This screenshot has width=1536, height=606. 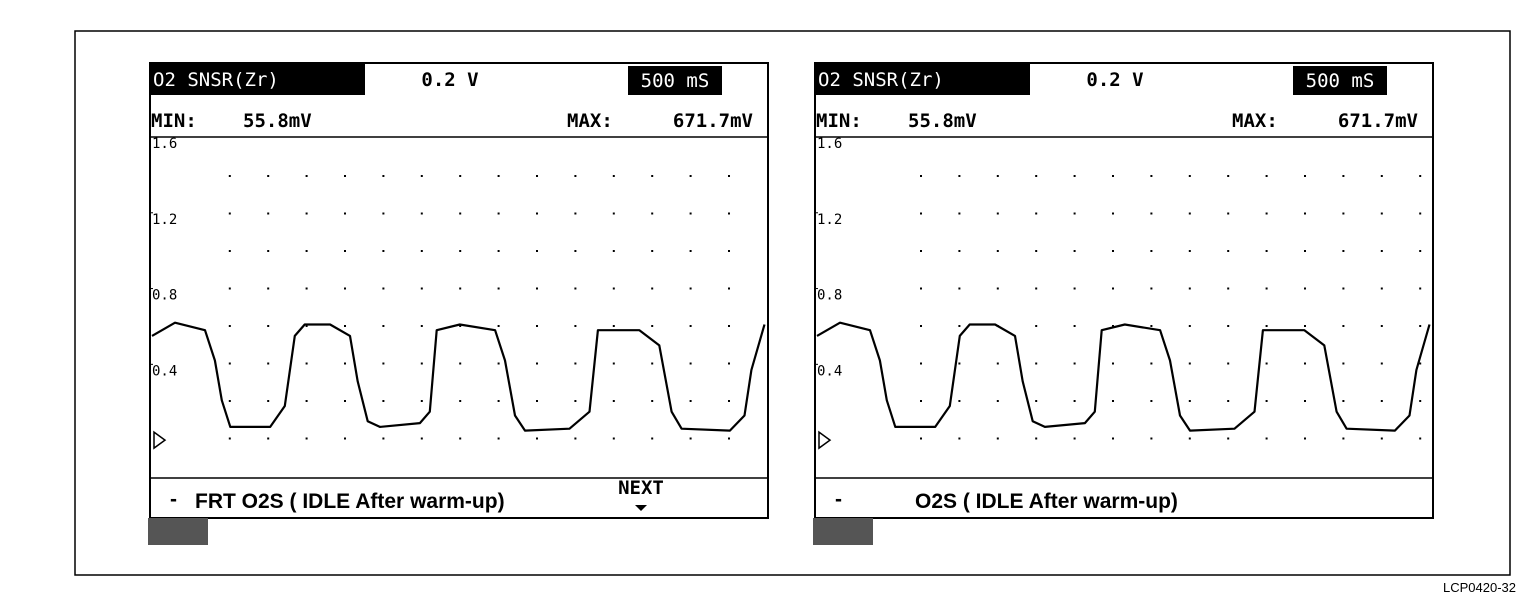 I want to click on next-label: NEXT, so click(x=641, y=488).